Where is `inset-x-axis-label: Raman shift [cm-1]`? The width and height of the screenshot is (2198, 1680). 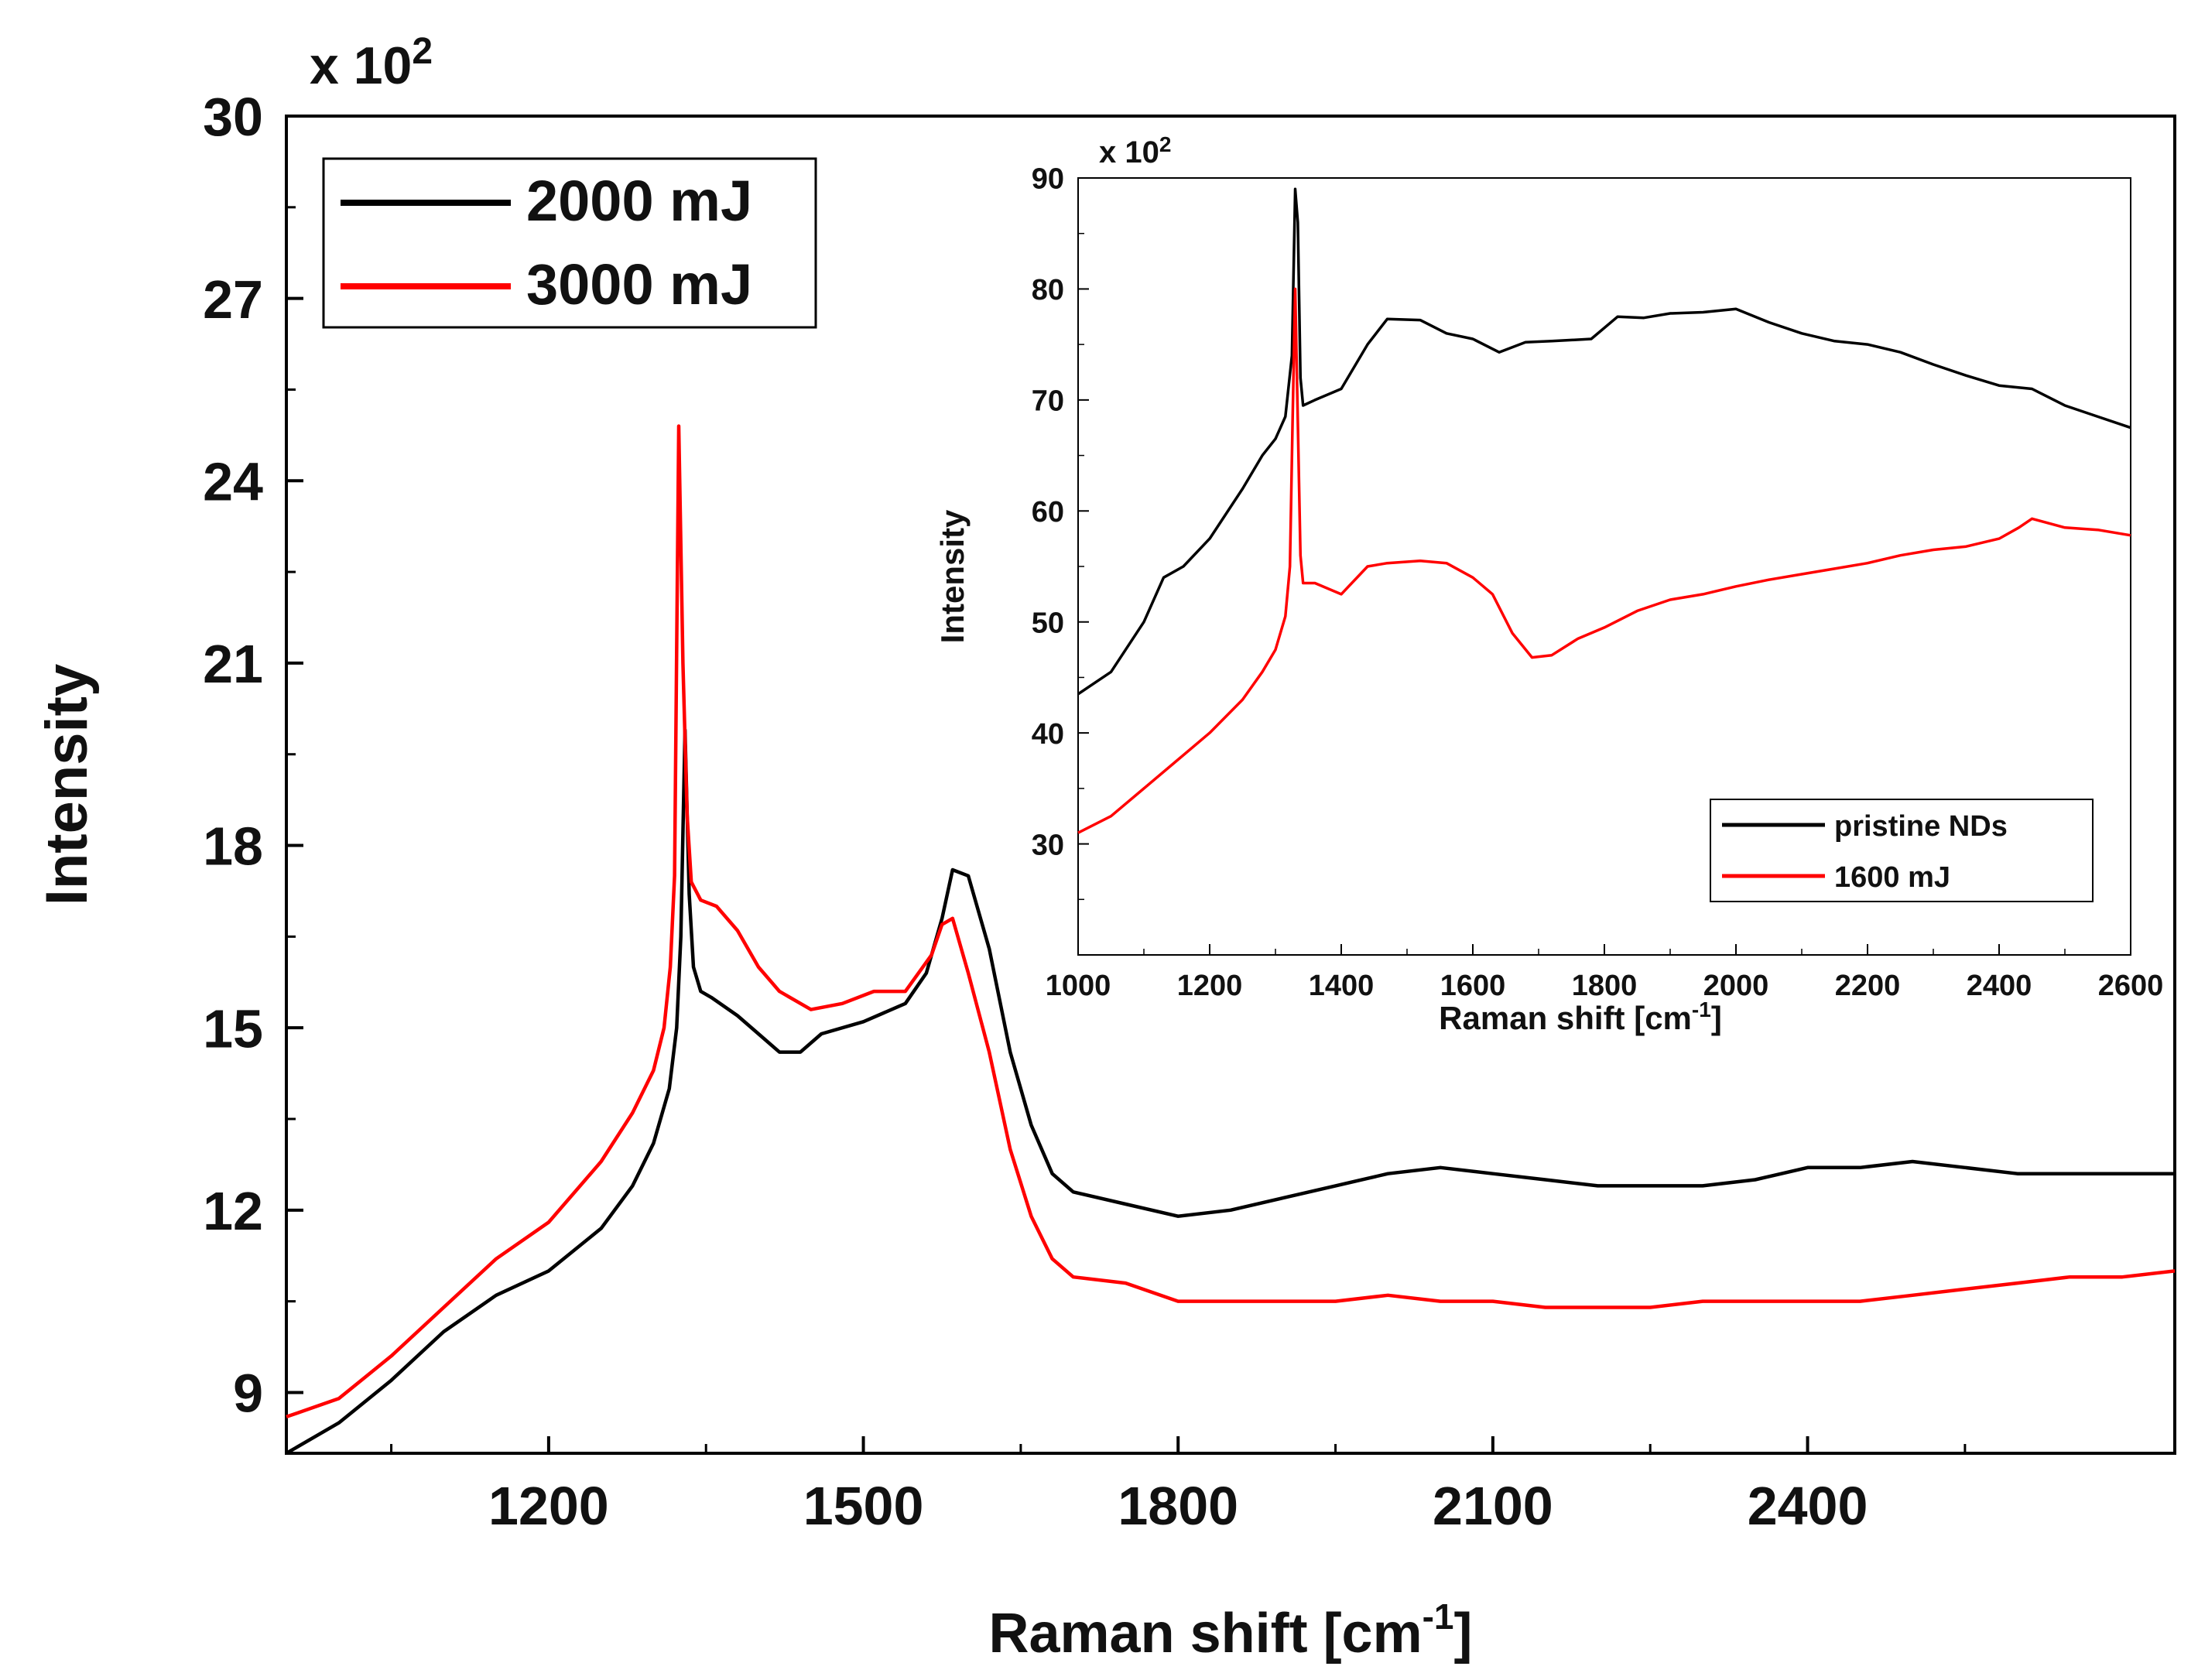 inset-x-axis-label: Raman shift [cm-1] is located at coordinates (1580, 1017).